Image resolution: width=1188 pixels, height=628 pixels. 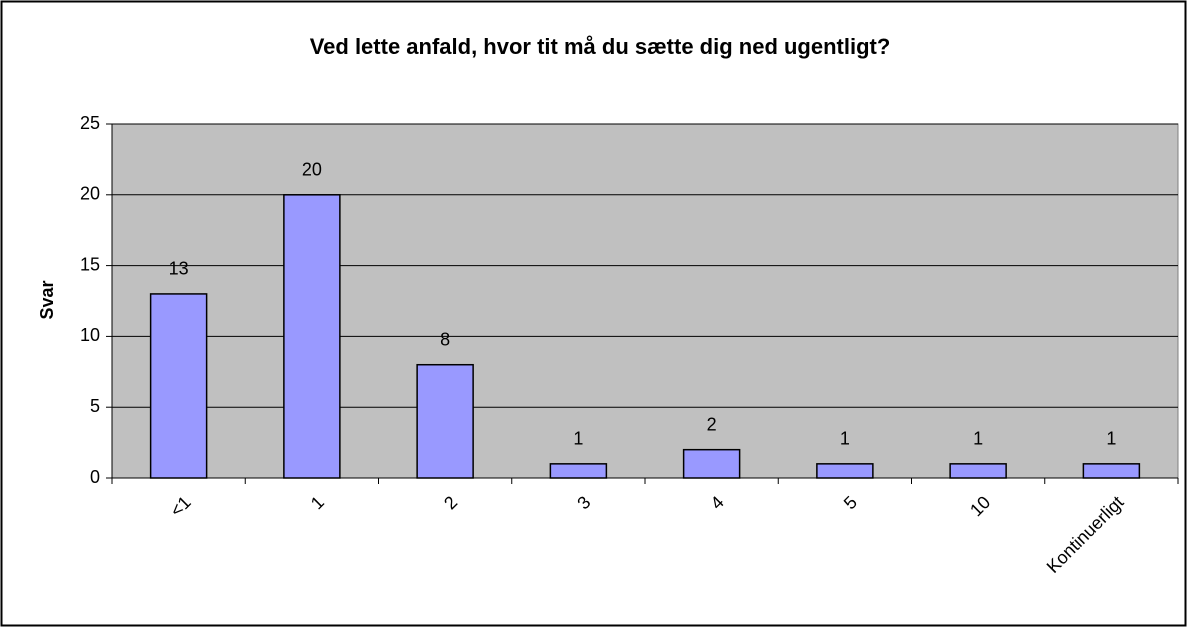 What do you see at coordinates (90, 194) in the screenshot?
I see `y-tick-label: 20` at bounding box center [90, 194].